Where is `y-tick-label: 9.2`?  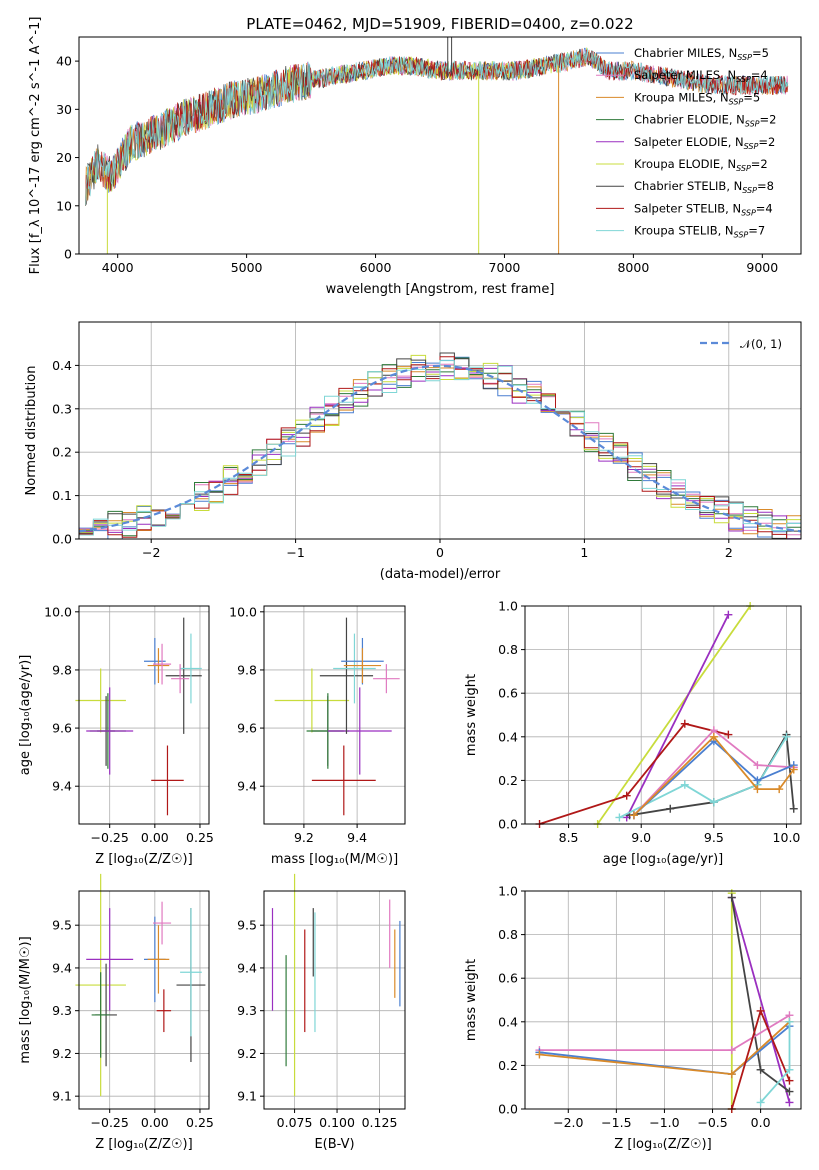
y-tick-label: 9.2 is located at coordinates (62, 1053).